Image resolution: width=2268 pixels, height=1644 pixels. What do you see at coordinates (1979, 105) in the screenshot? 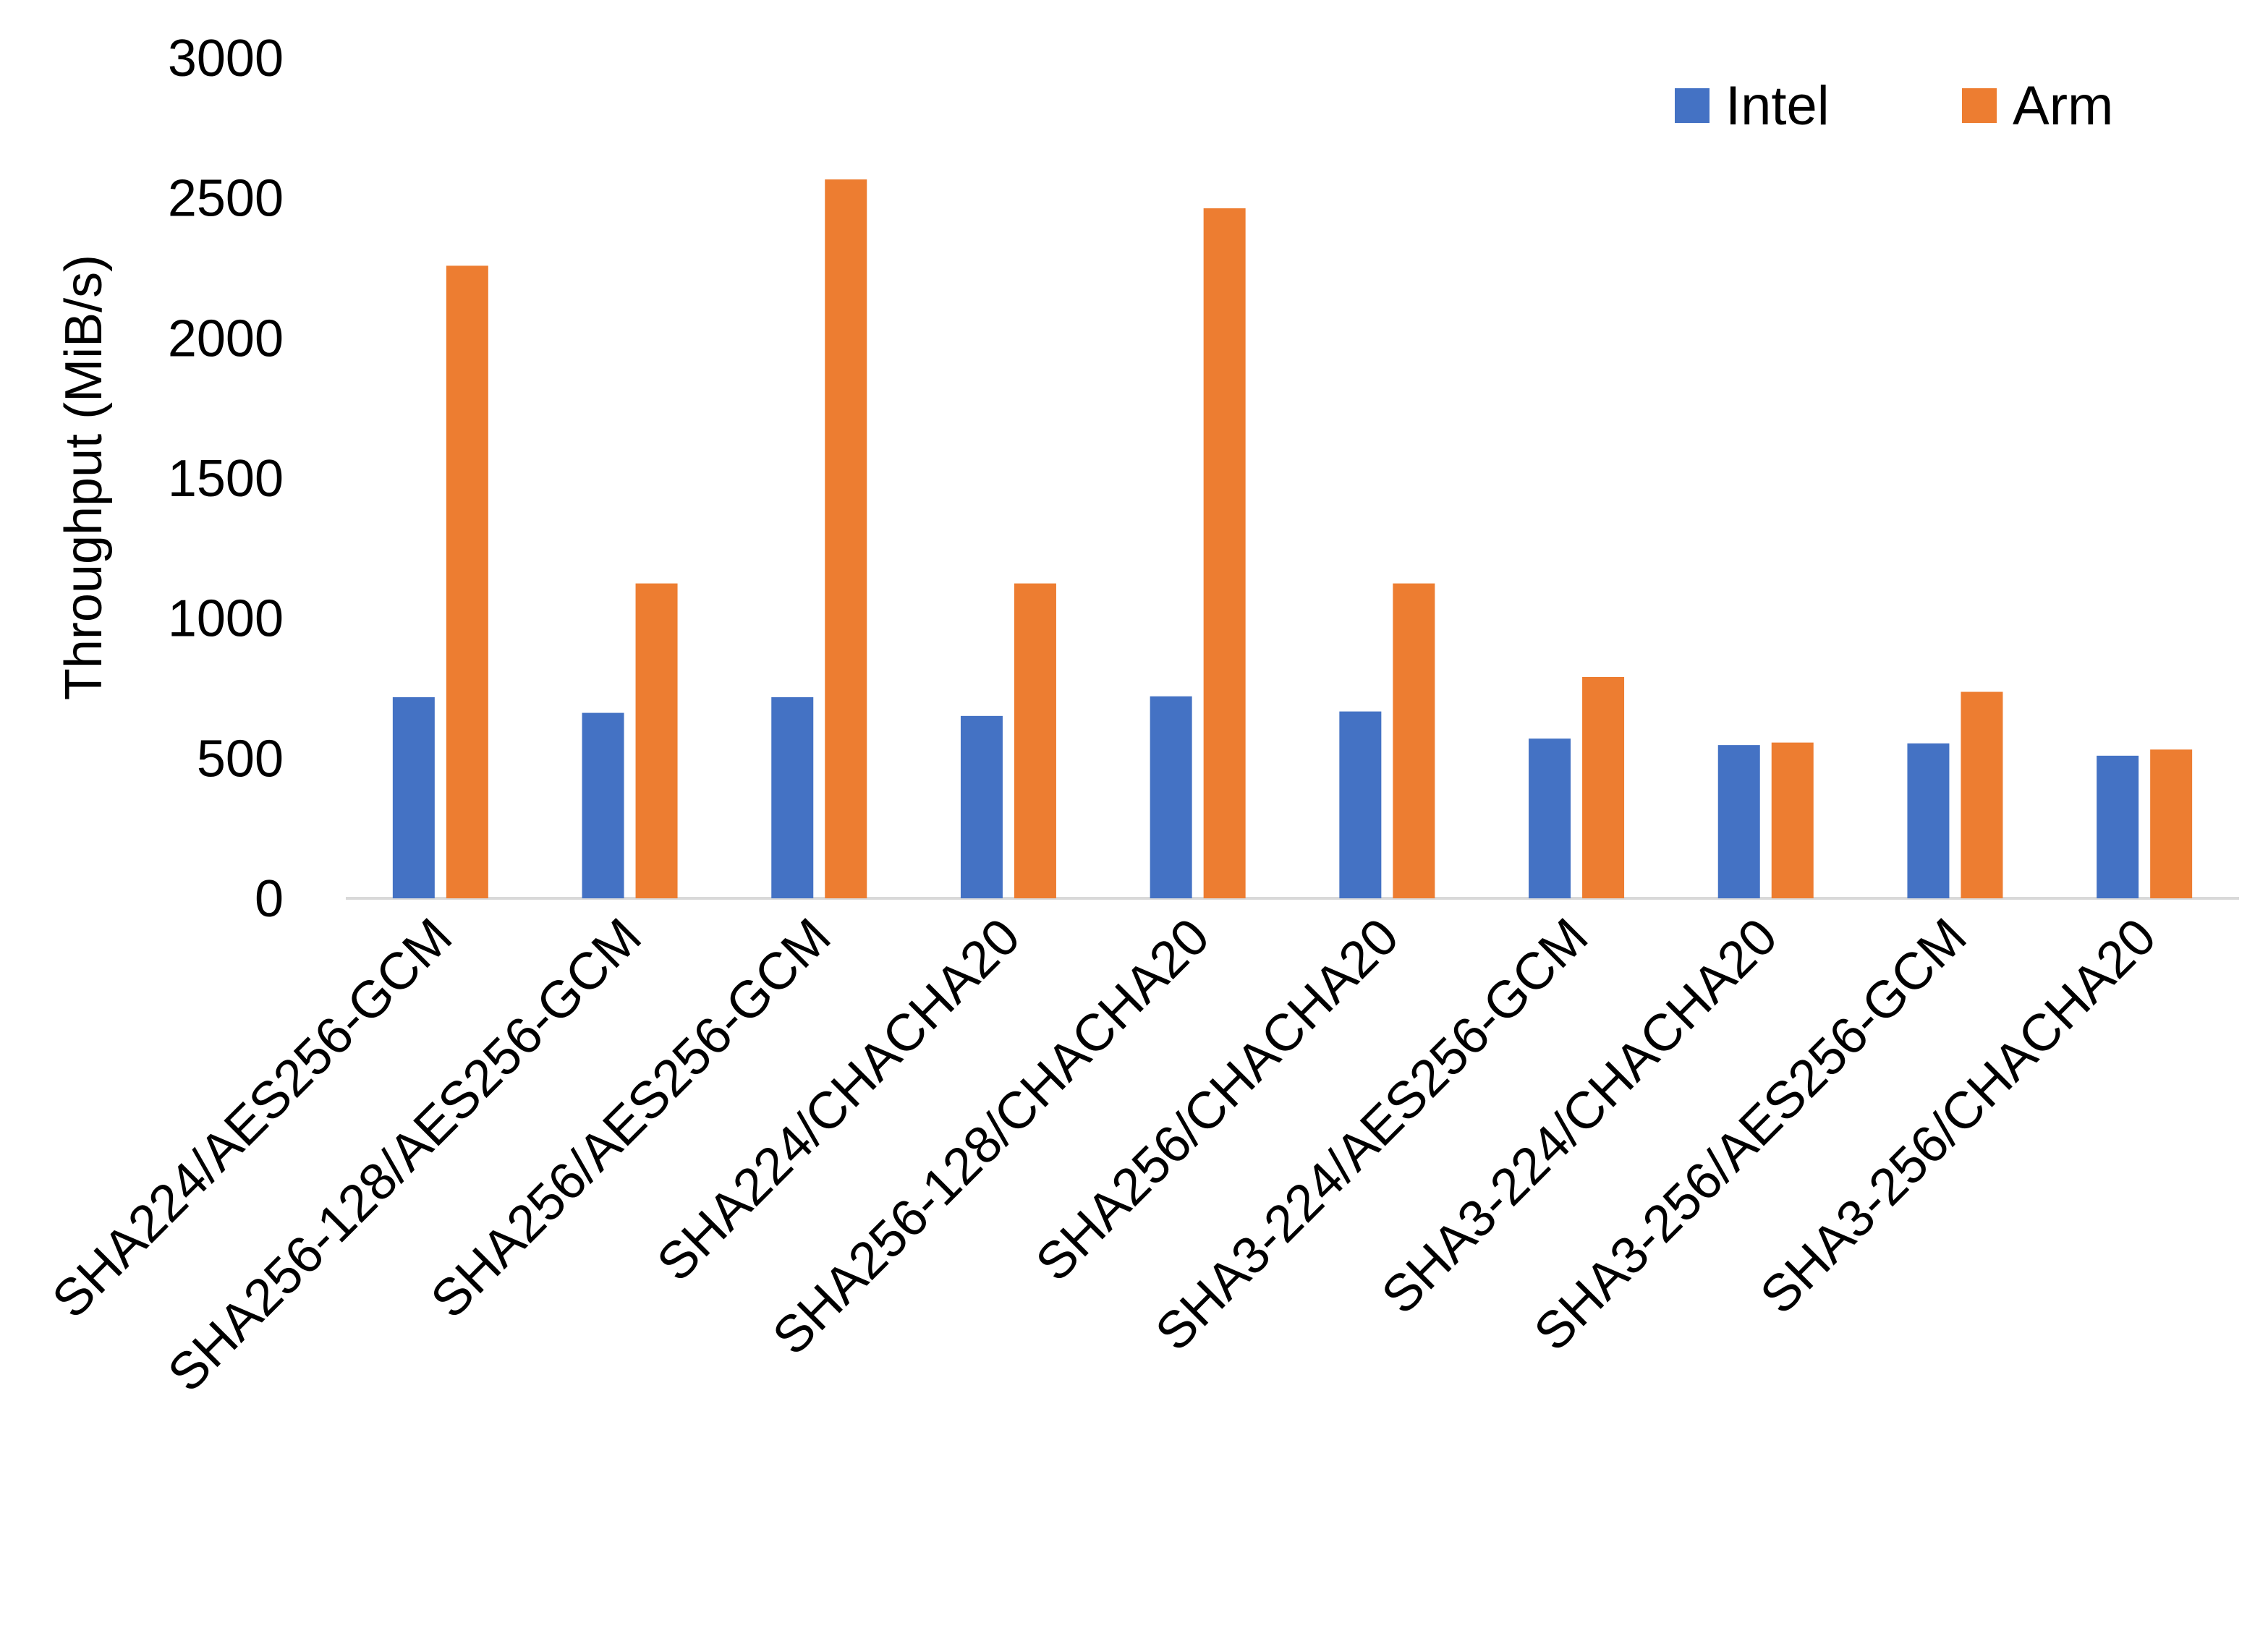
I see `legend-swatch-arm` at bounding box center [1979, 105].